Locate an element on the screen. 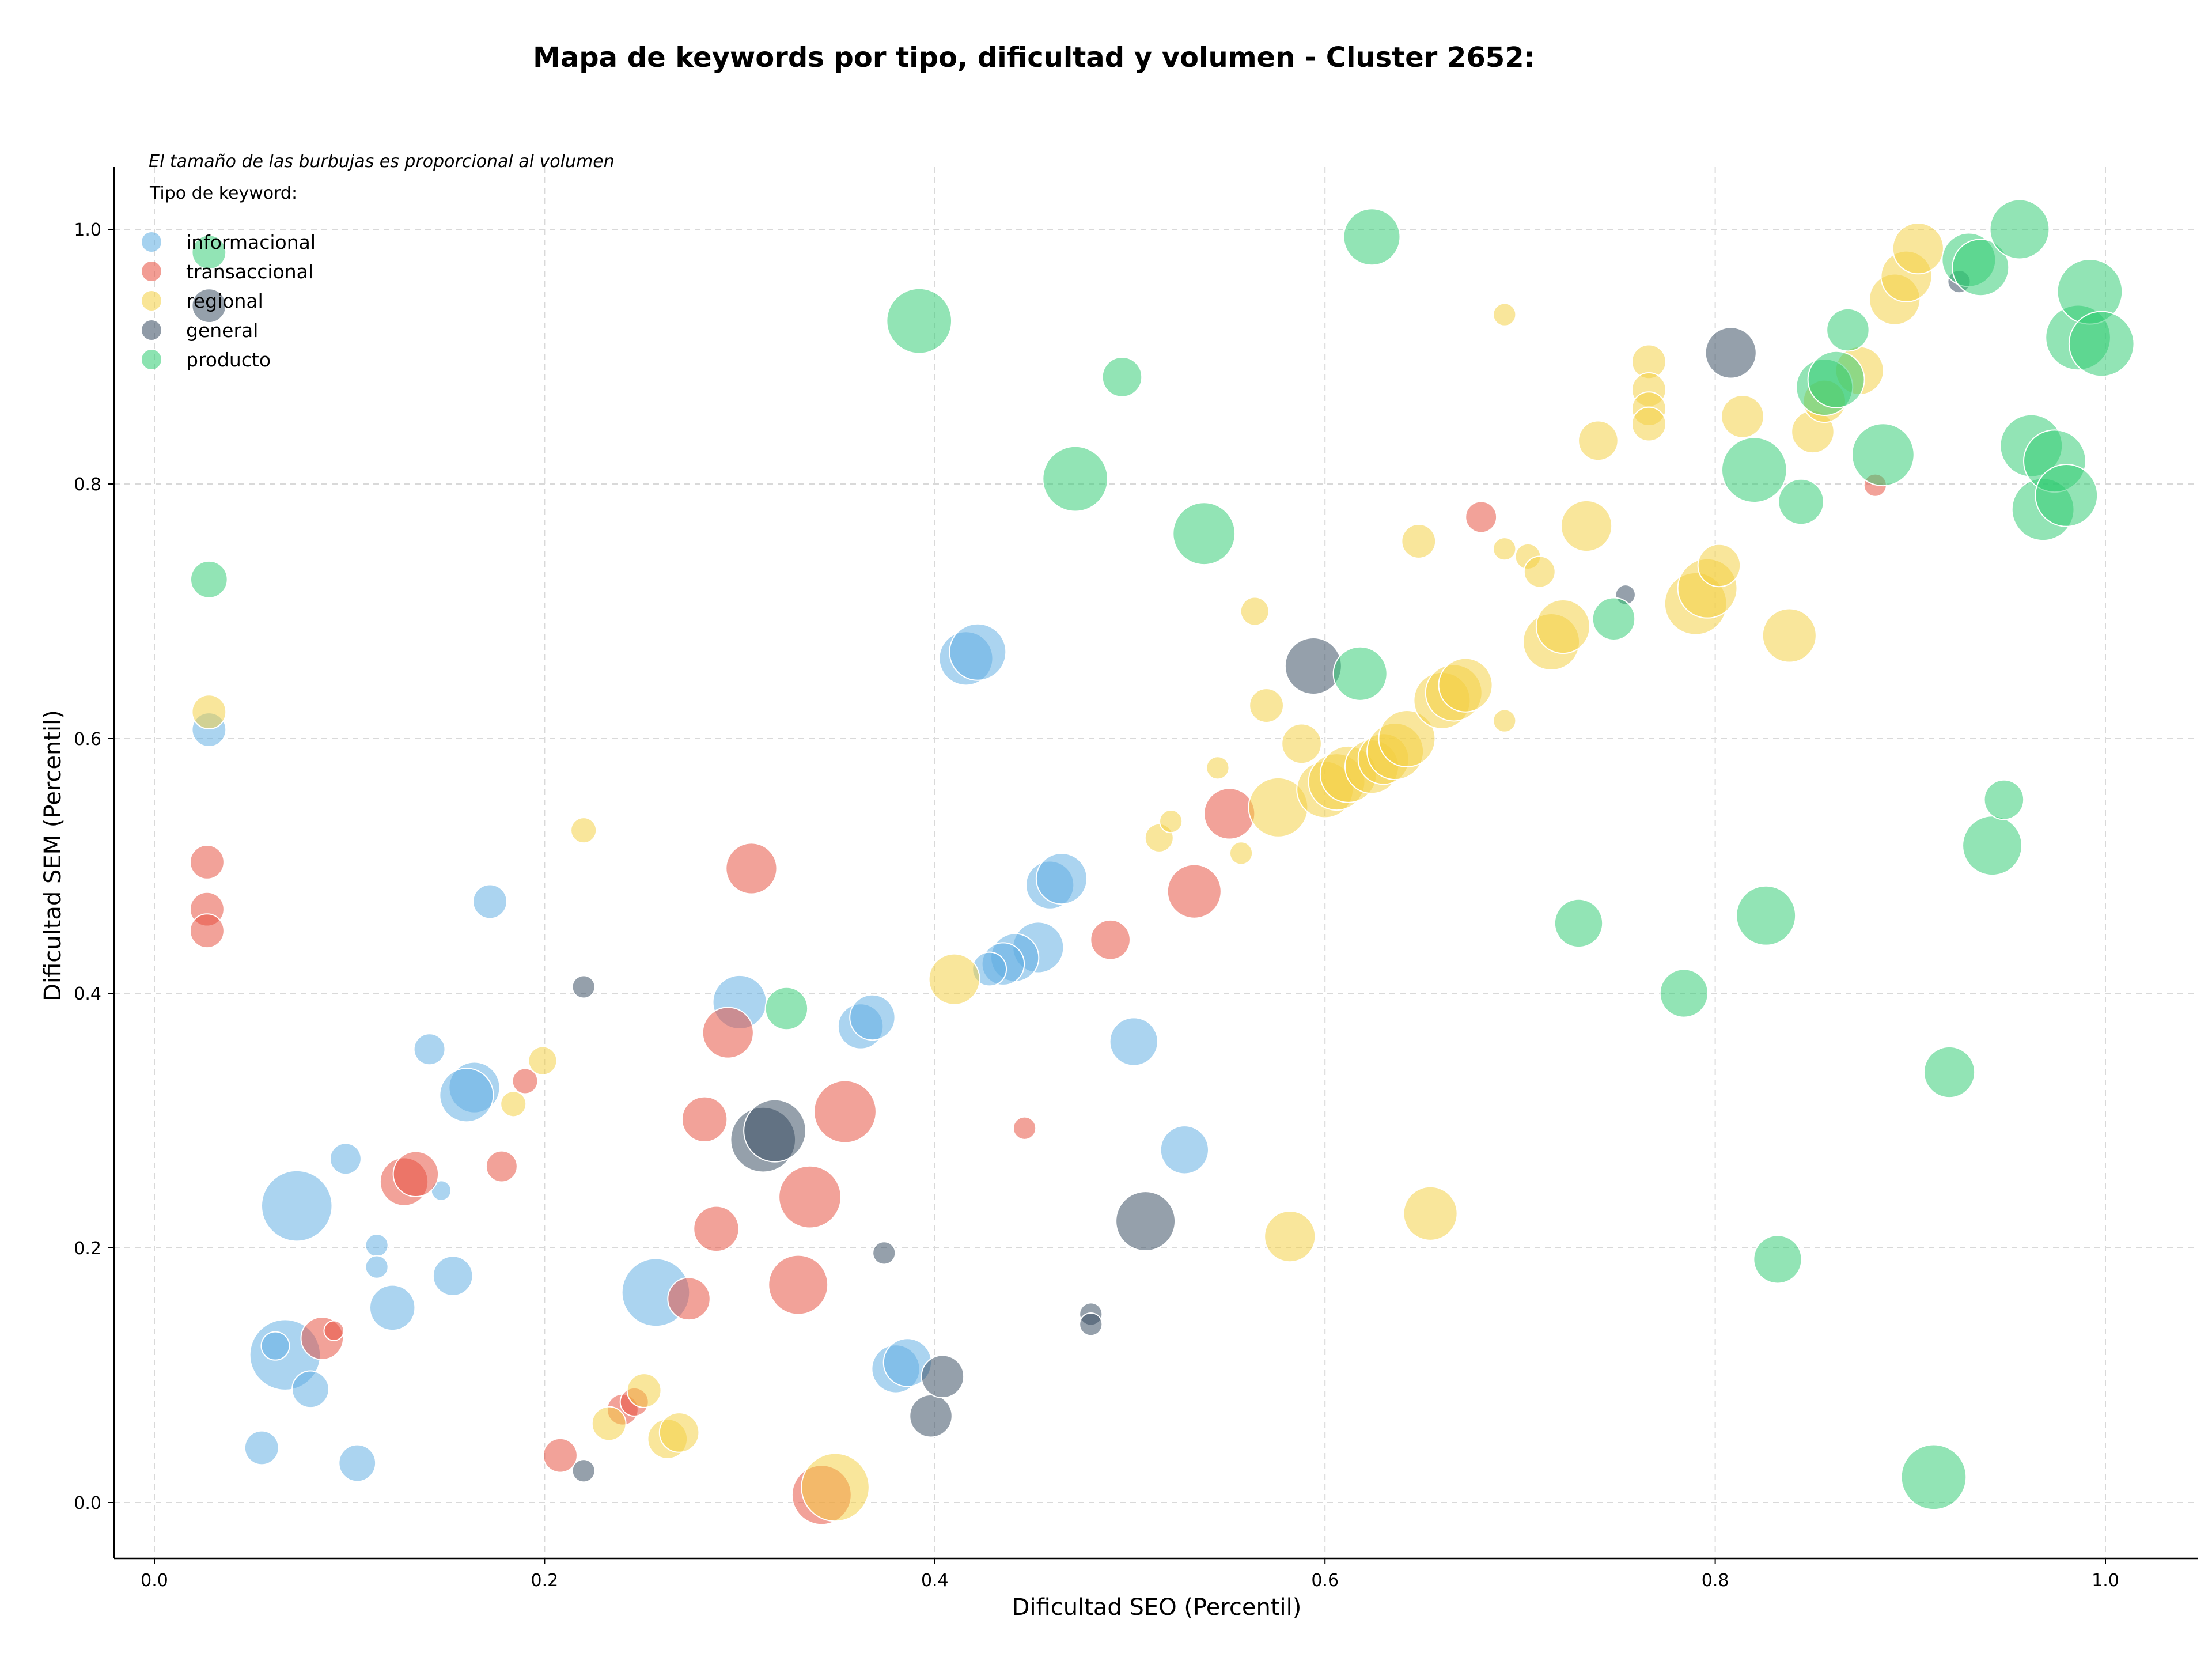 The image size is (2212, 1661). legend-marker-general is located at coordinates (151, 330).